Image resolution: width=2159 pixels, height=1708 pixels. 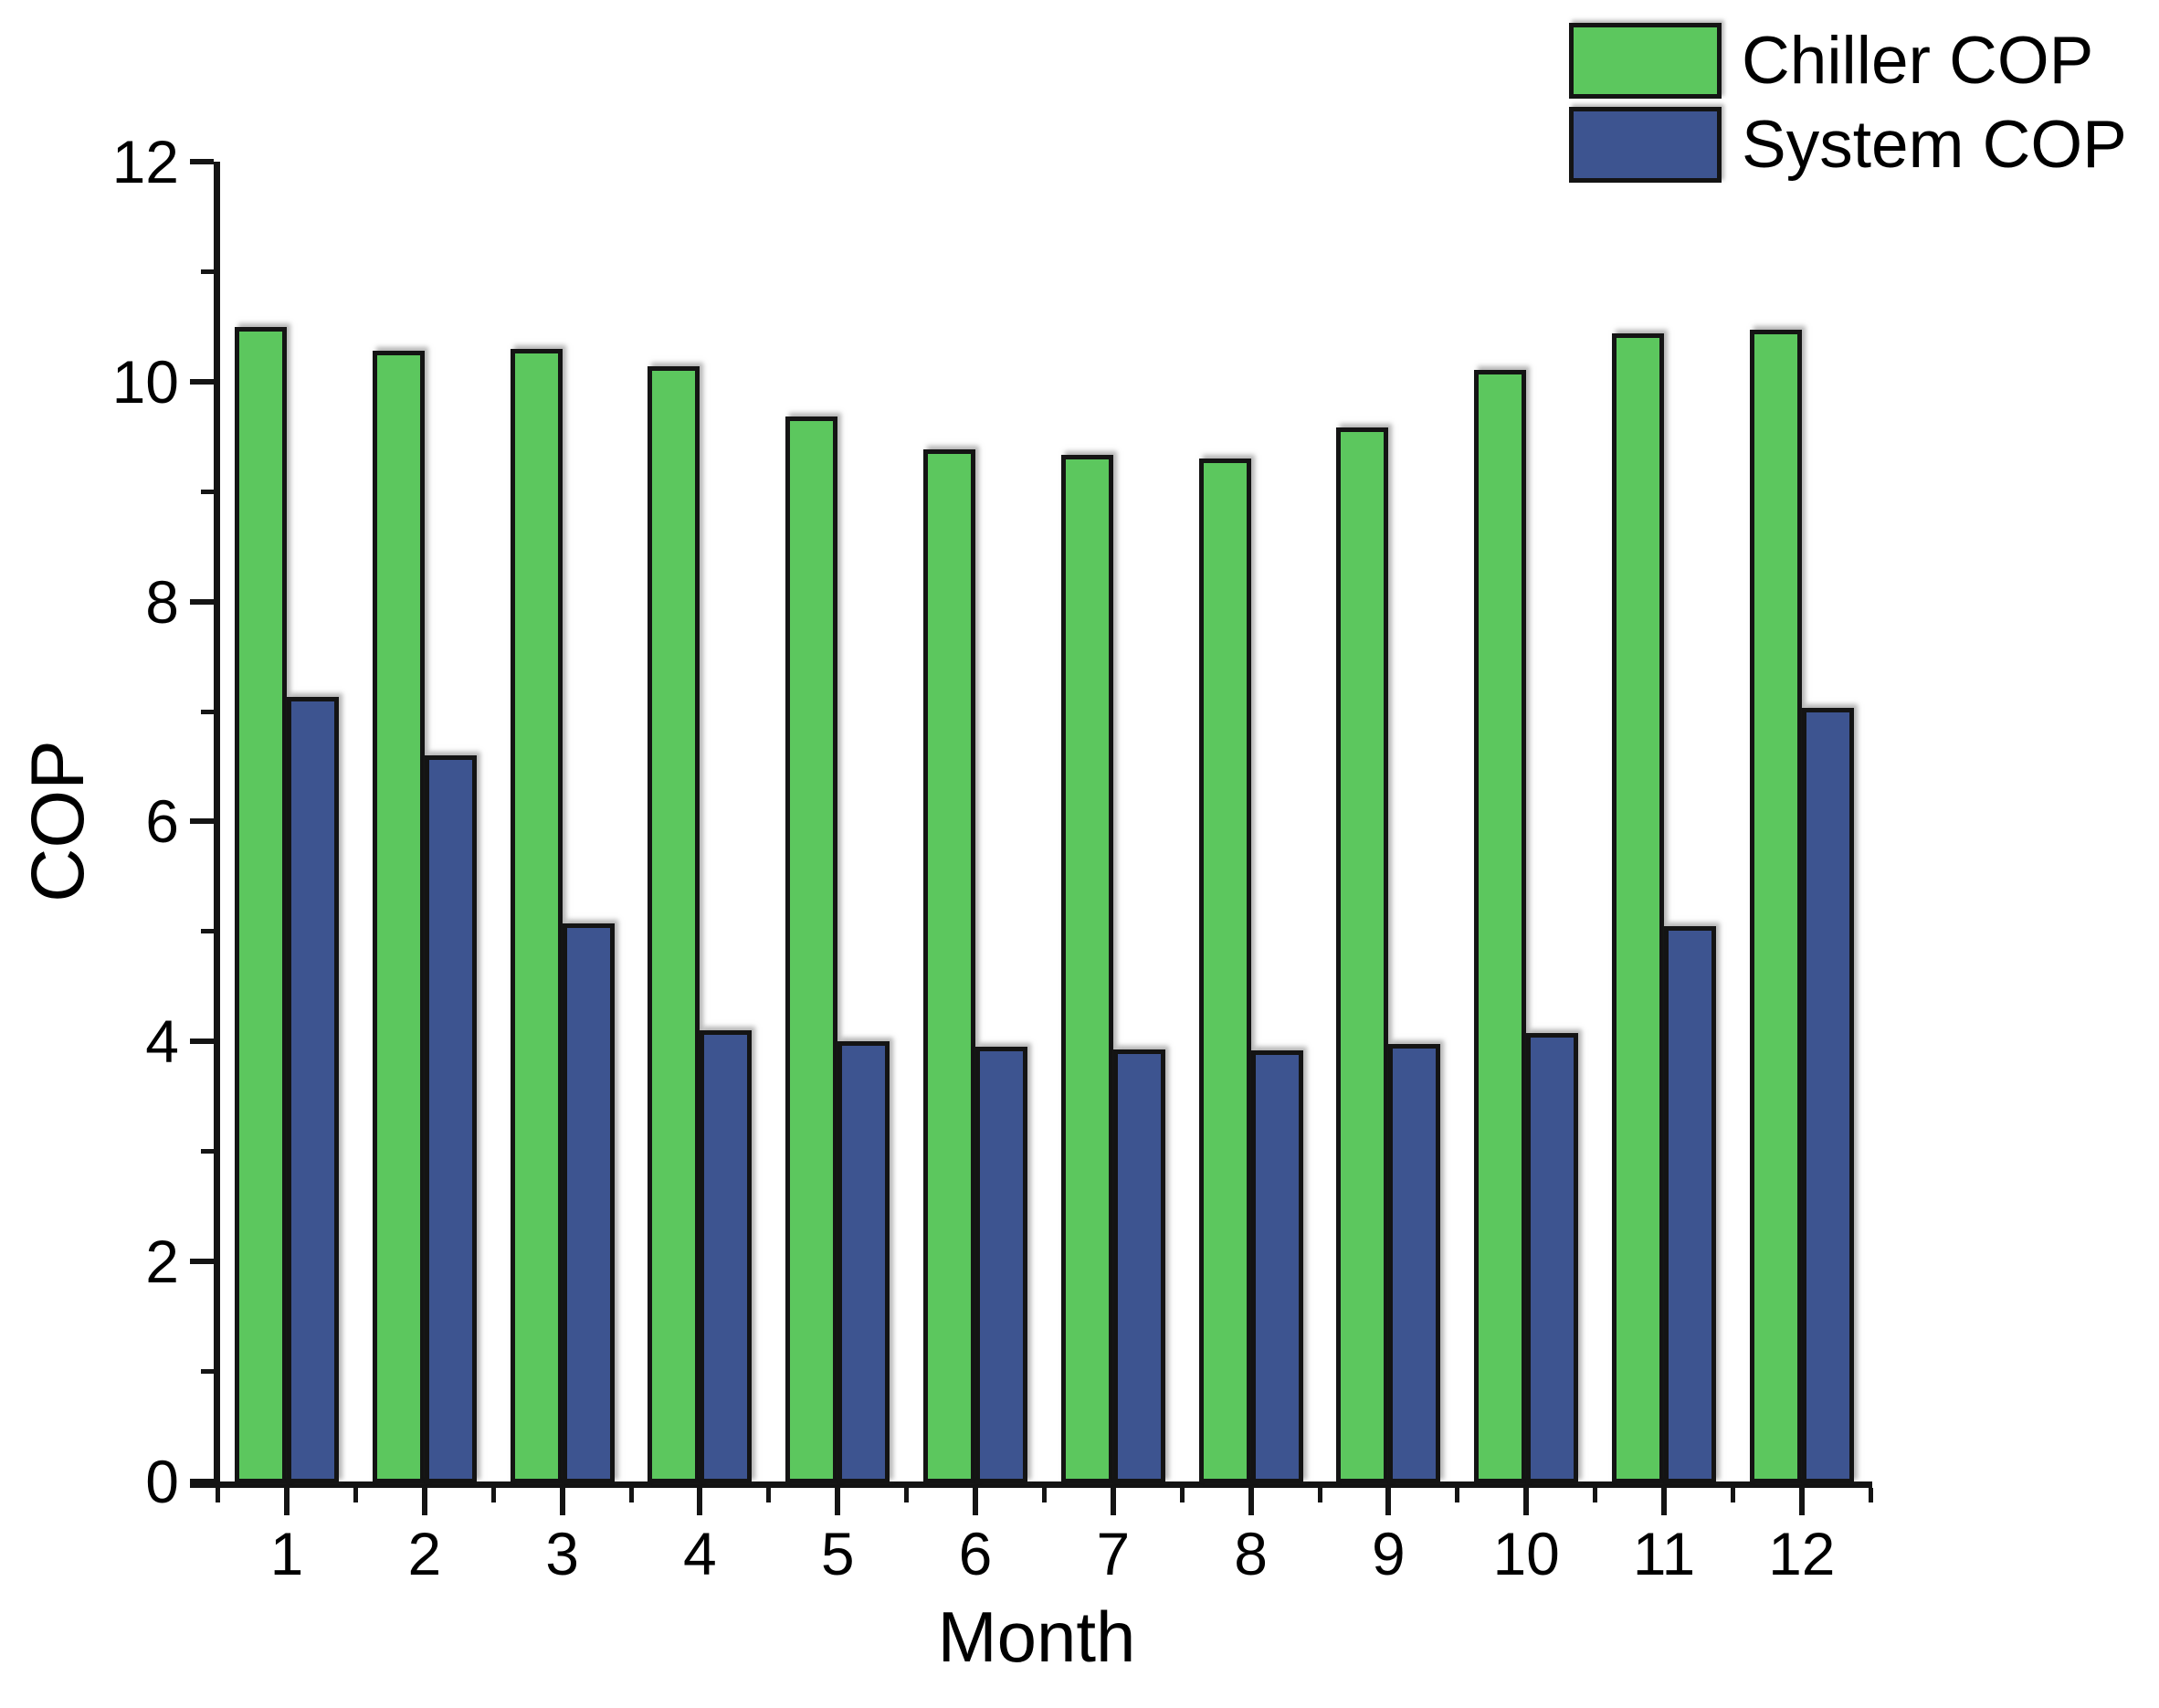 What do you see at coordinates (145, 161) in the screenshot?
I see `y-tick-label: 12` at bounding box center [145, 161].